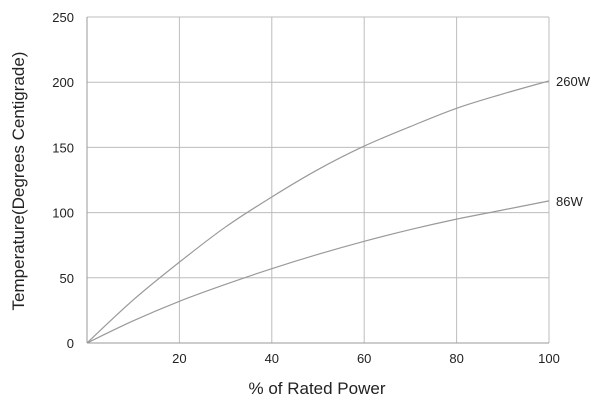 This screenshot has width=599, height=403. What do you see at coordinates (569, 201) in the screenshot?
I see `series-label-86W: 86W` at bounding box center [569, 201].